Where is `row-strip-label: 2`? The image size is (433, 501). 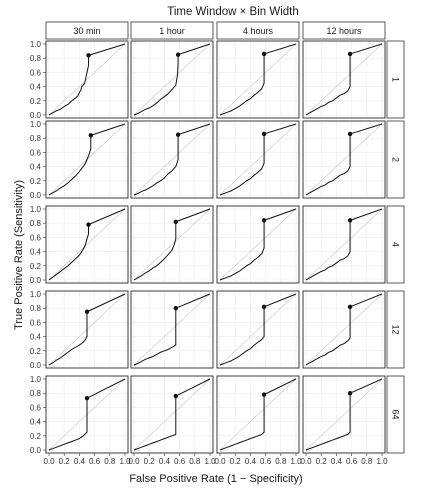 row-strip-label: 2 is located at coordinates (396, 159).